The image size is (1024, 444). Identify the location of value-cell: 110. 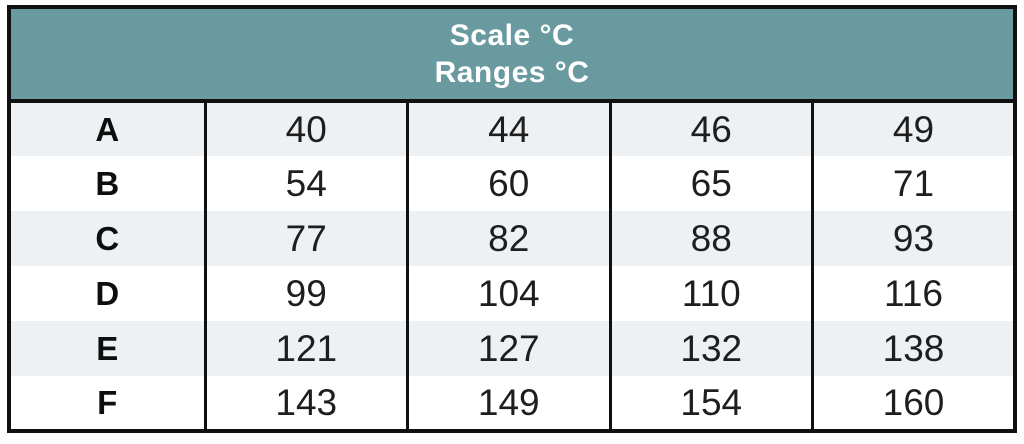
(710, 293).